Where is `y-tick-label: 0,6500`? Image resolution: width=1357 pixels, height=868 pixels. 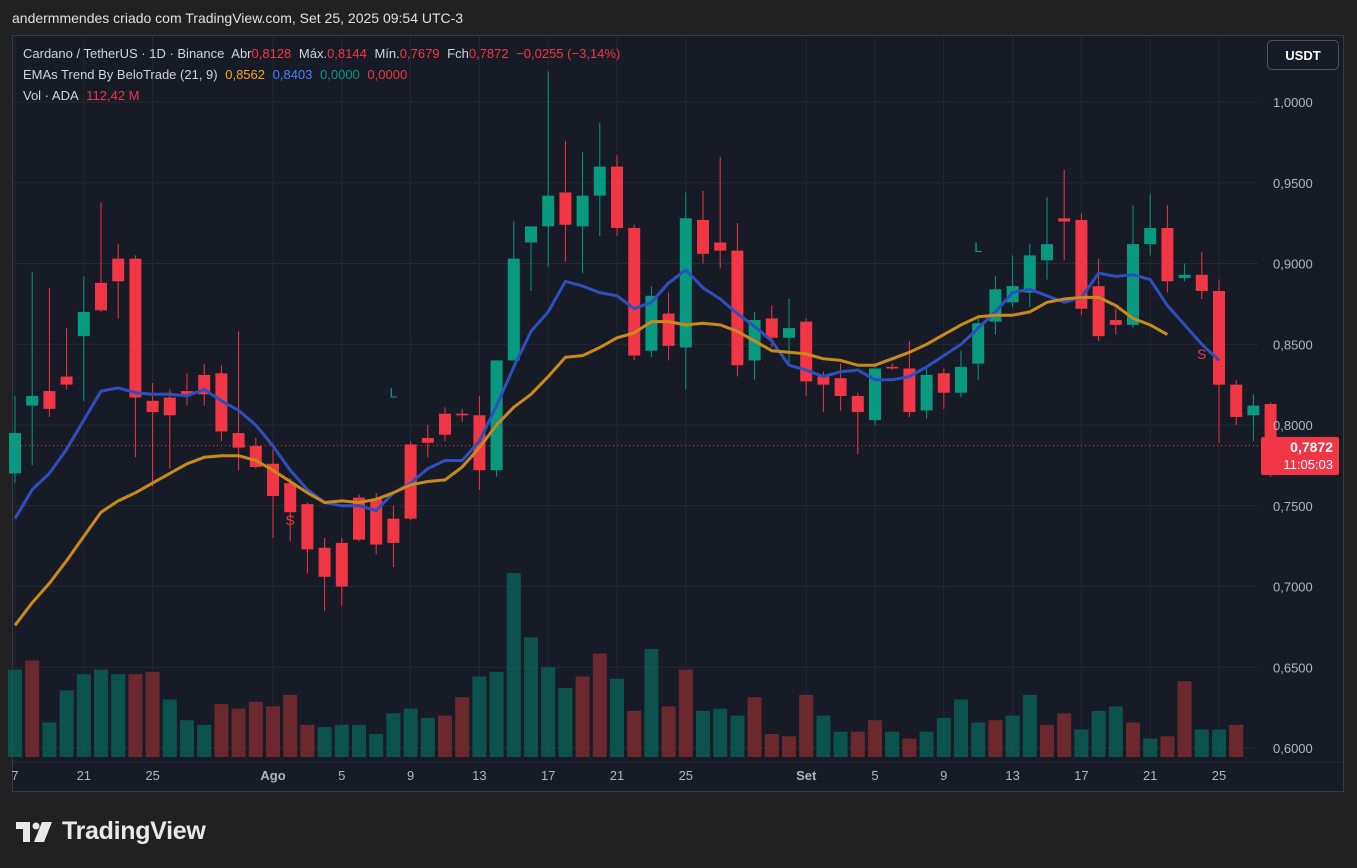 y-tick-label: 0,6500 is located at coordinates (1293, 667).